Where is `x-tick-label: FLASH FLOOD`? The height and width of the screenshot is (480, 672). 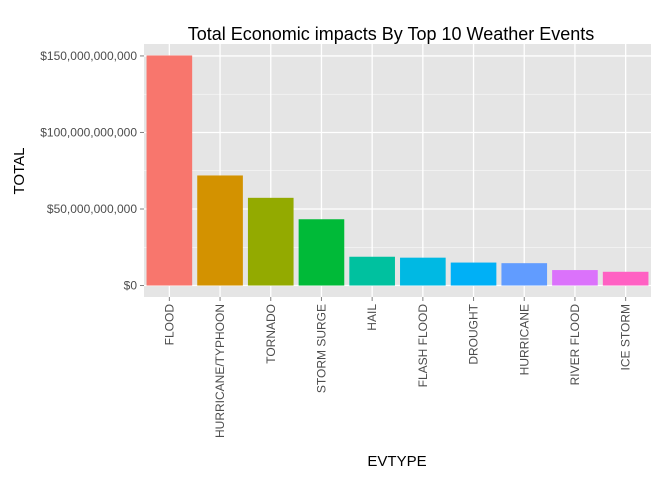 x-tick-label: FLASH FLOOD is located at coordinates (423, 346).